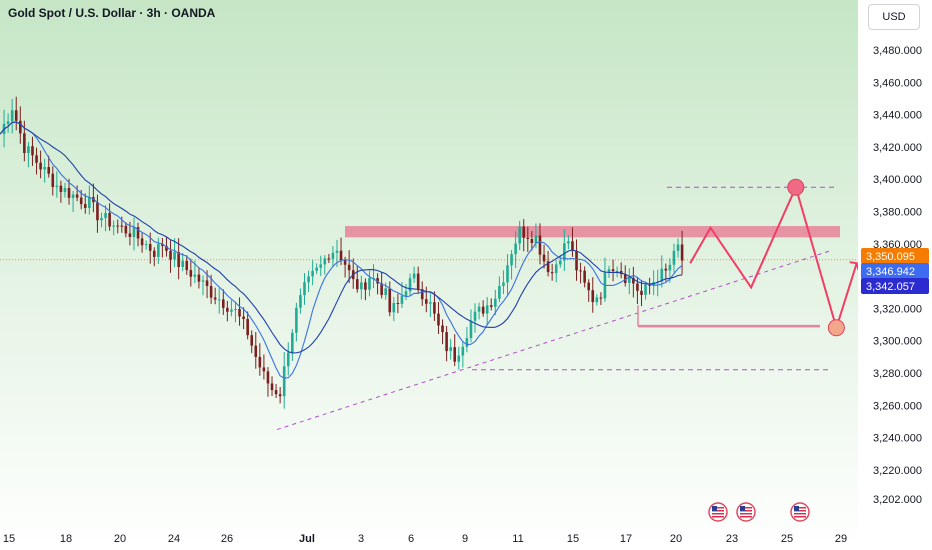 The width and height of the screenshot is (932, 550). I want to click on y-tick-label: 3,460.000, so click(897, 83).